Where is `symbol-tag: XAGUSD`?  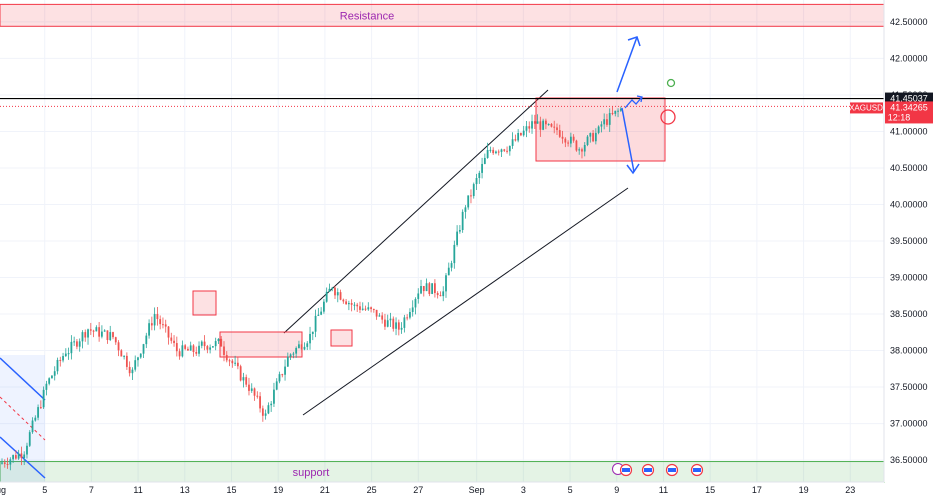
symbol-tag: XAGUSD is located at coordinates (866, 108).